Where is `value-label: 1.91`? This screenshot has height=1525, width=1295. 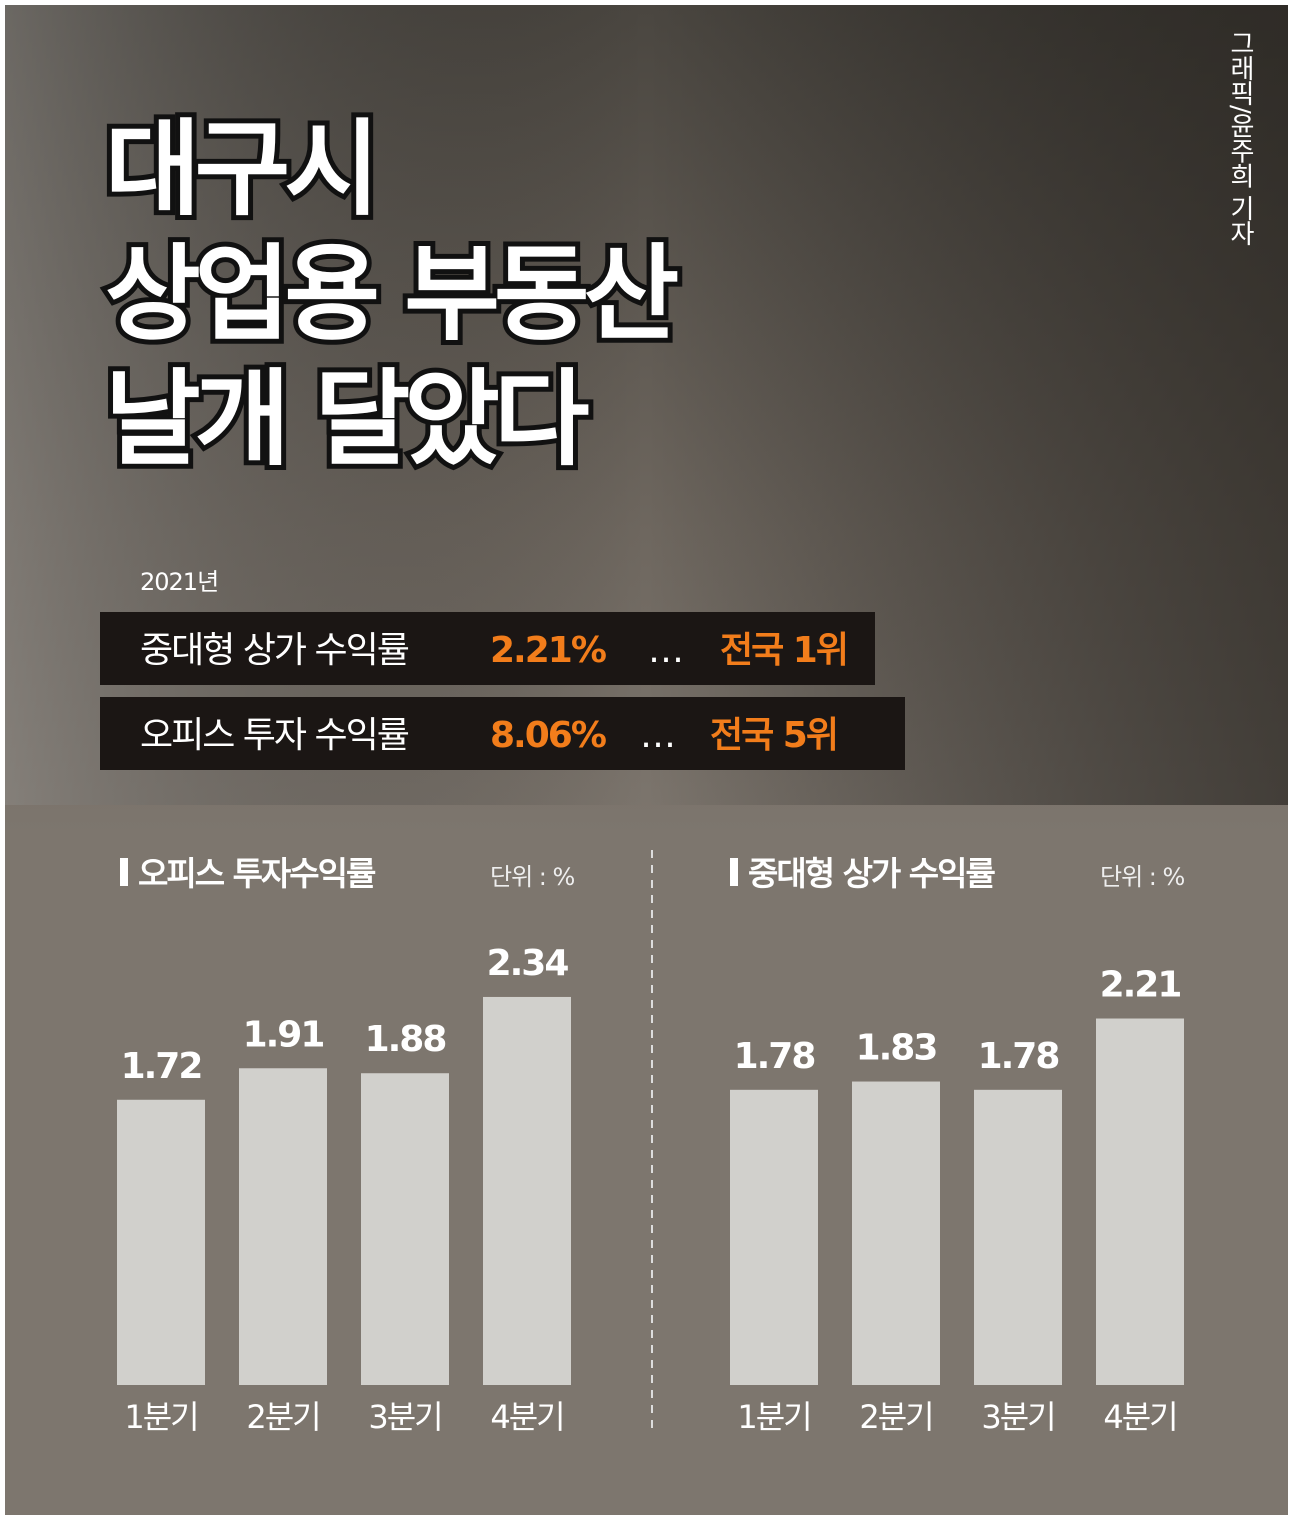 value-label: 1.91 is located at coordinates (283, 1034).